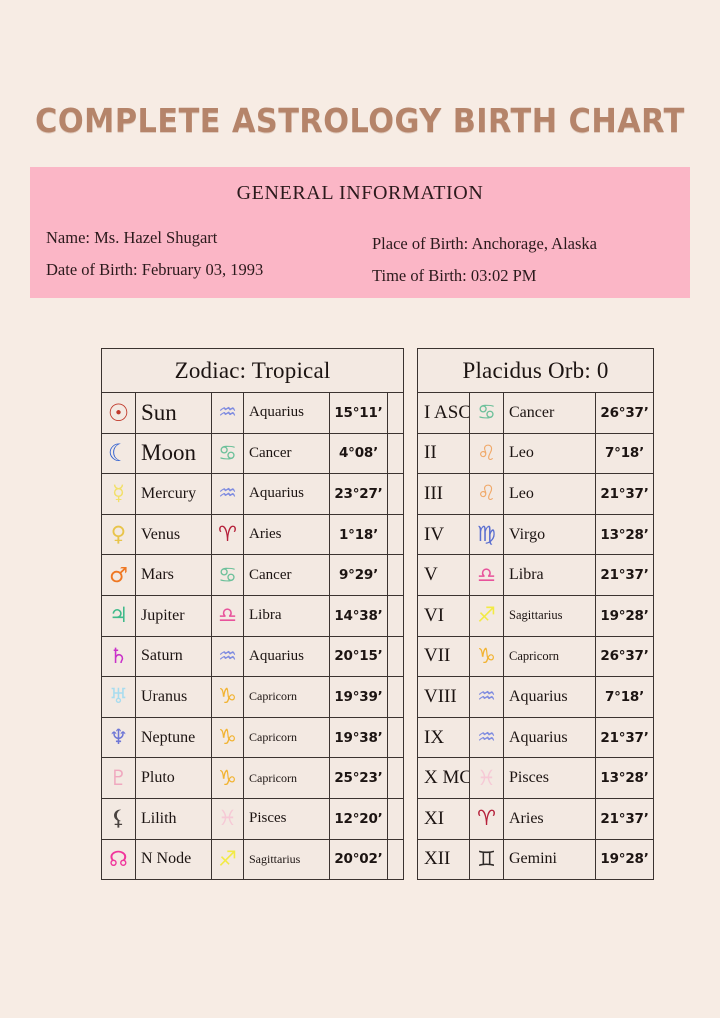 The width and height of the screenshot is (720, 1018). I want to click on planet-glyph-cell: ♃, so click(118, 615).